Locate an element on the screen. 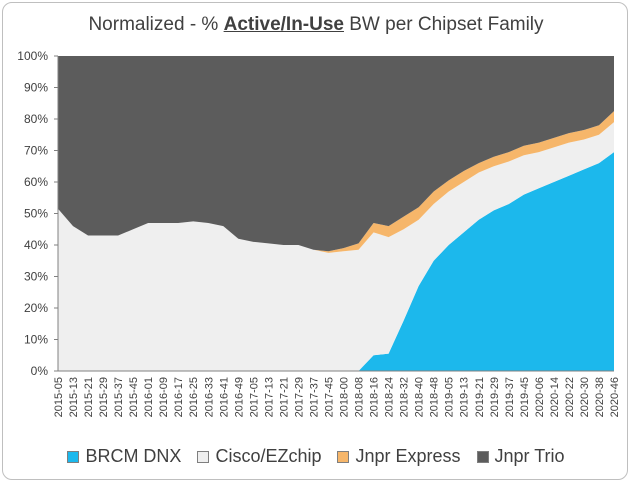 The width and height of the screenshot is (632, 484). legend-label: Jnpr Express is located at coordinates (408, 456).